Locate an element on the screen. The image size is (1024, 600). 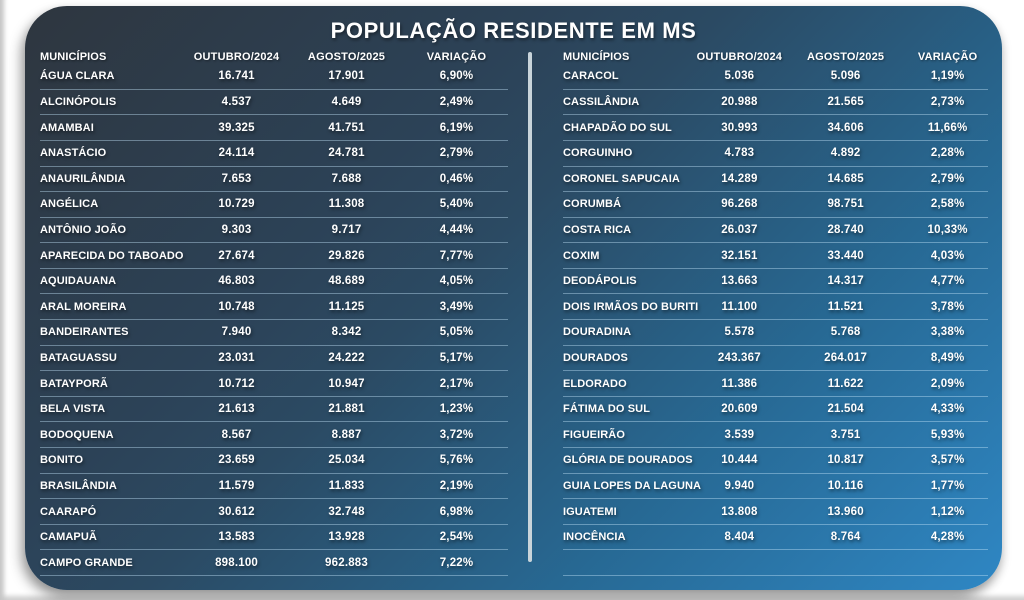
municipality-cell: GUIA LOPES DA LAGUNA is located at coordinates (632, 485).